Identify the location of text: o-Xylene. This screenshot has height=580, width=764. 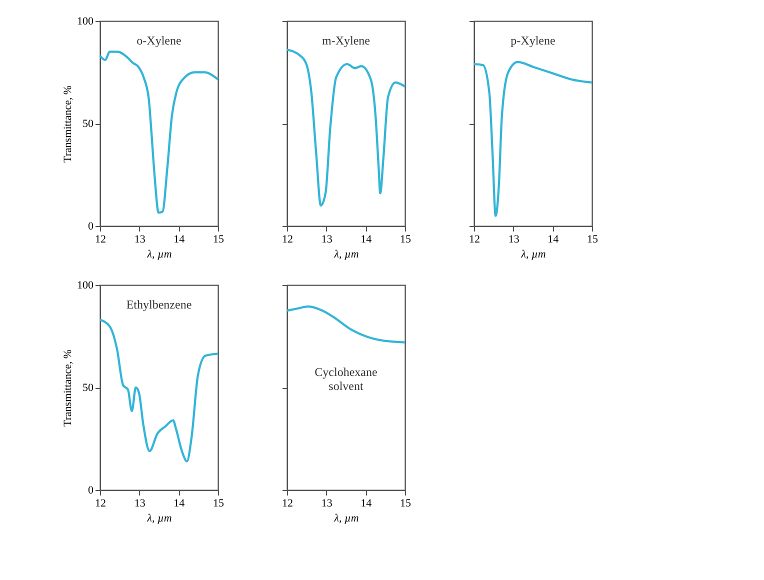
(159, 40).